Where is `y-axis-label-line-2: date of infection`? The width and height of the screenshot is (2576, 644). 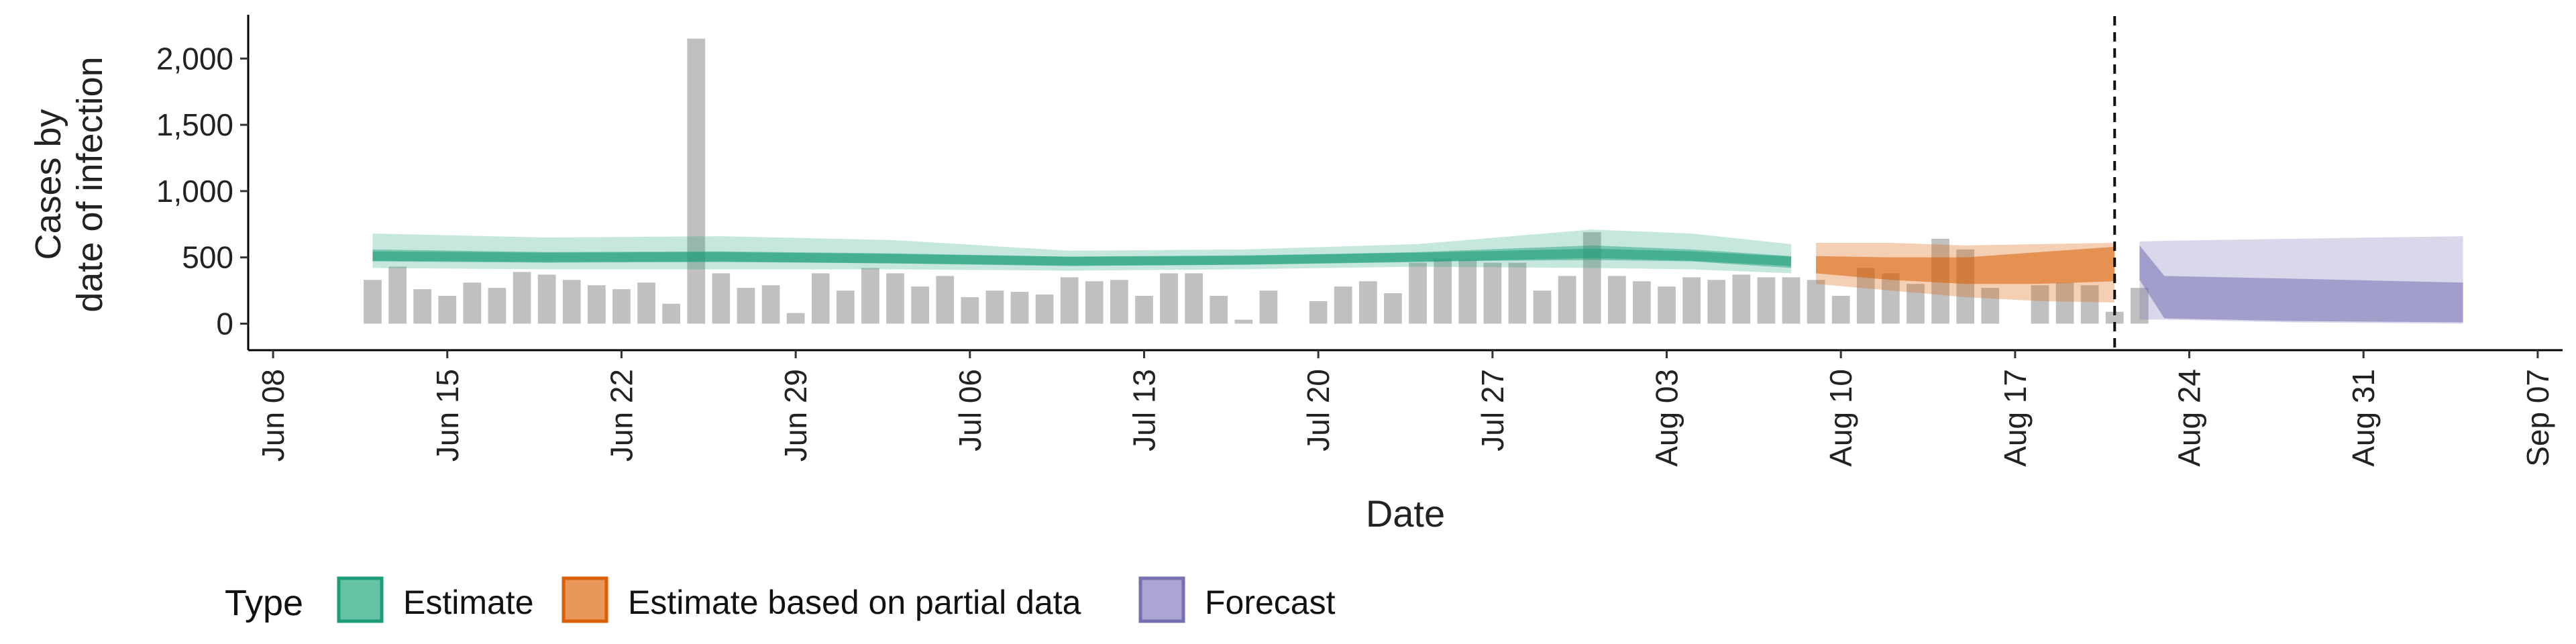
y-axis-label-line-2: date of infection is located at coordinates (90, 184).